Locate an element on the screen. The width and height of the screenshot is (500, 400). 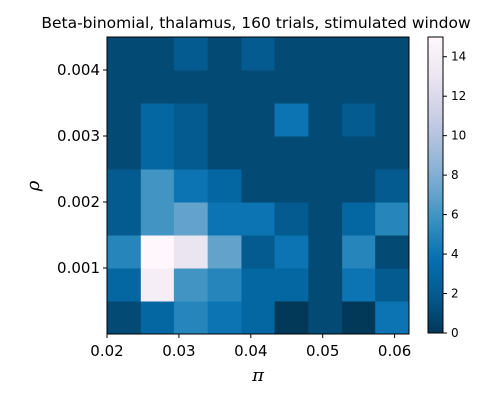
x-tick-label: 0.06 is located at coordinates (394, 351).